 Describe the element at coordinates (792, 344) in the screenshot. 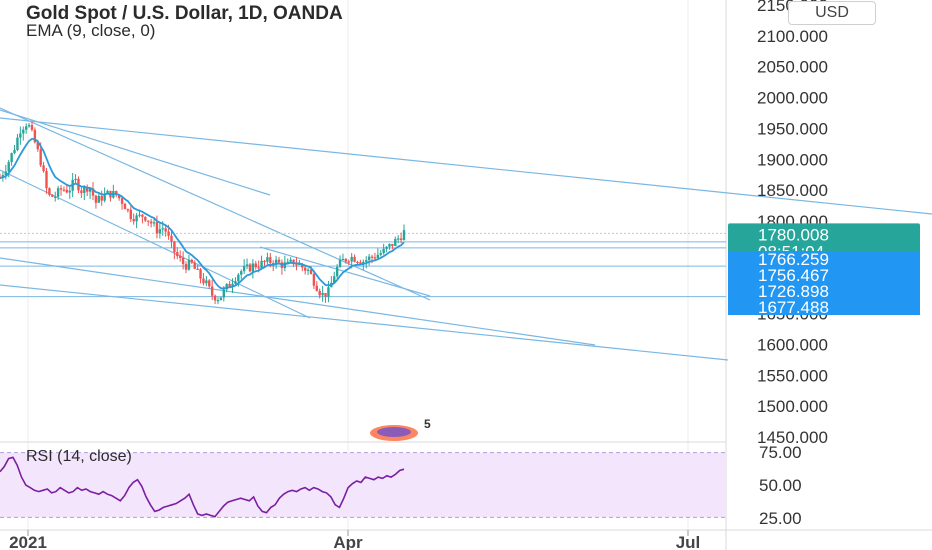

I see `price-tick-label: 1600.000` at that location.